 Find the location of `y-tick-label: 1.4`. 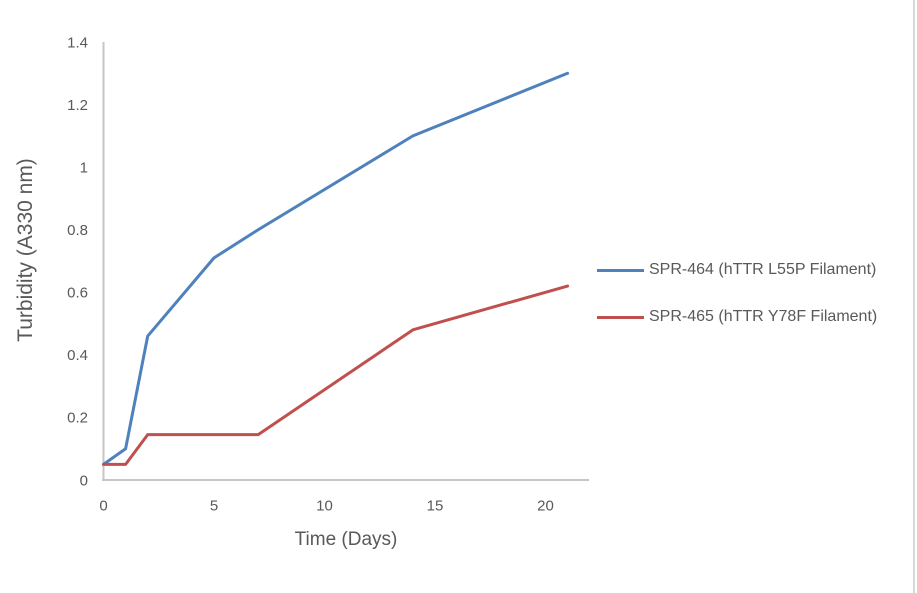

y-tick-label: 1.4 is located at coordinates (77, 42).